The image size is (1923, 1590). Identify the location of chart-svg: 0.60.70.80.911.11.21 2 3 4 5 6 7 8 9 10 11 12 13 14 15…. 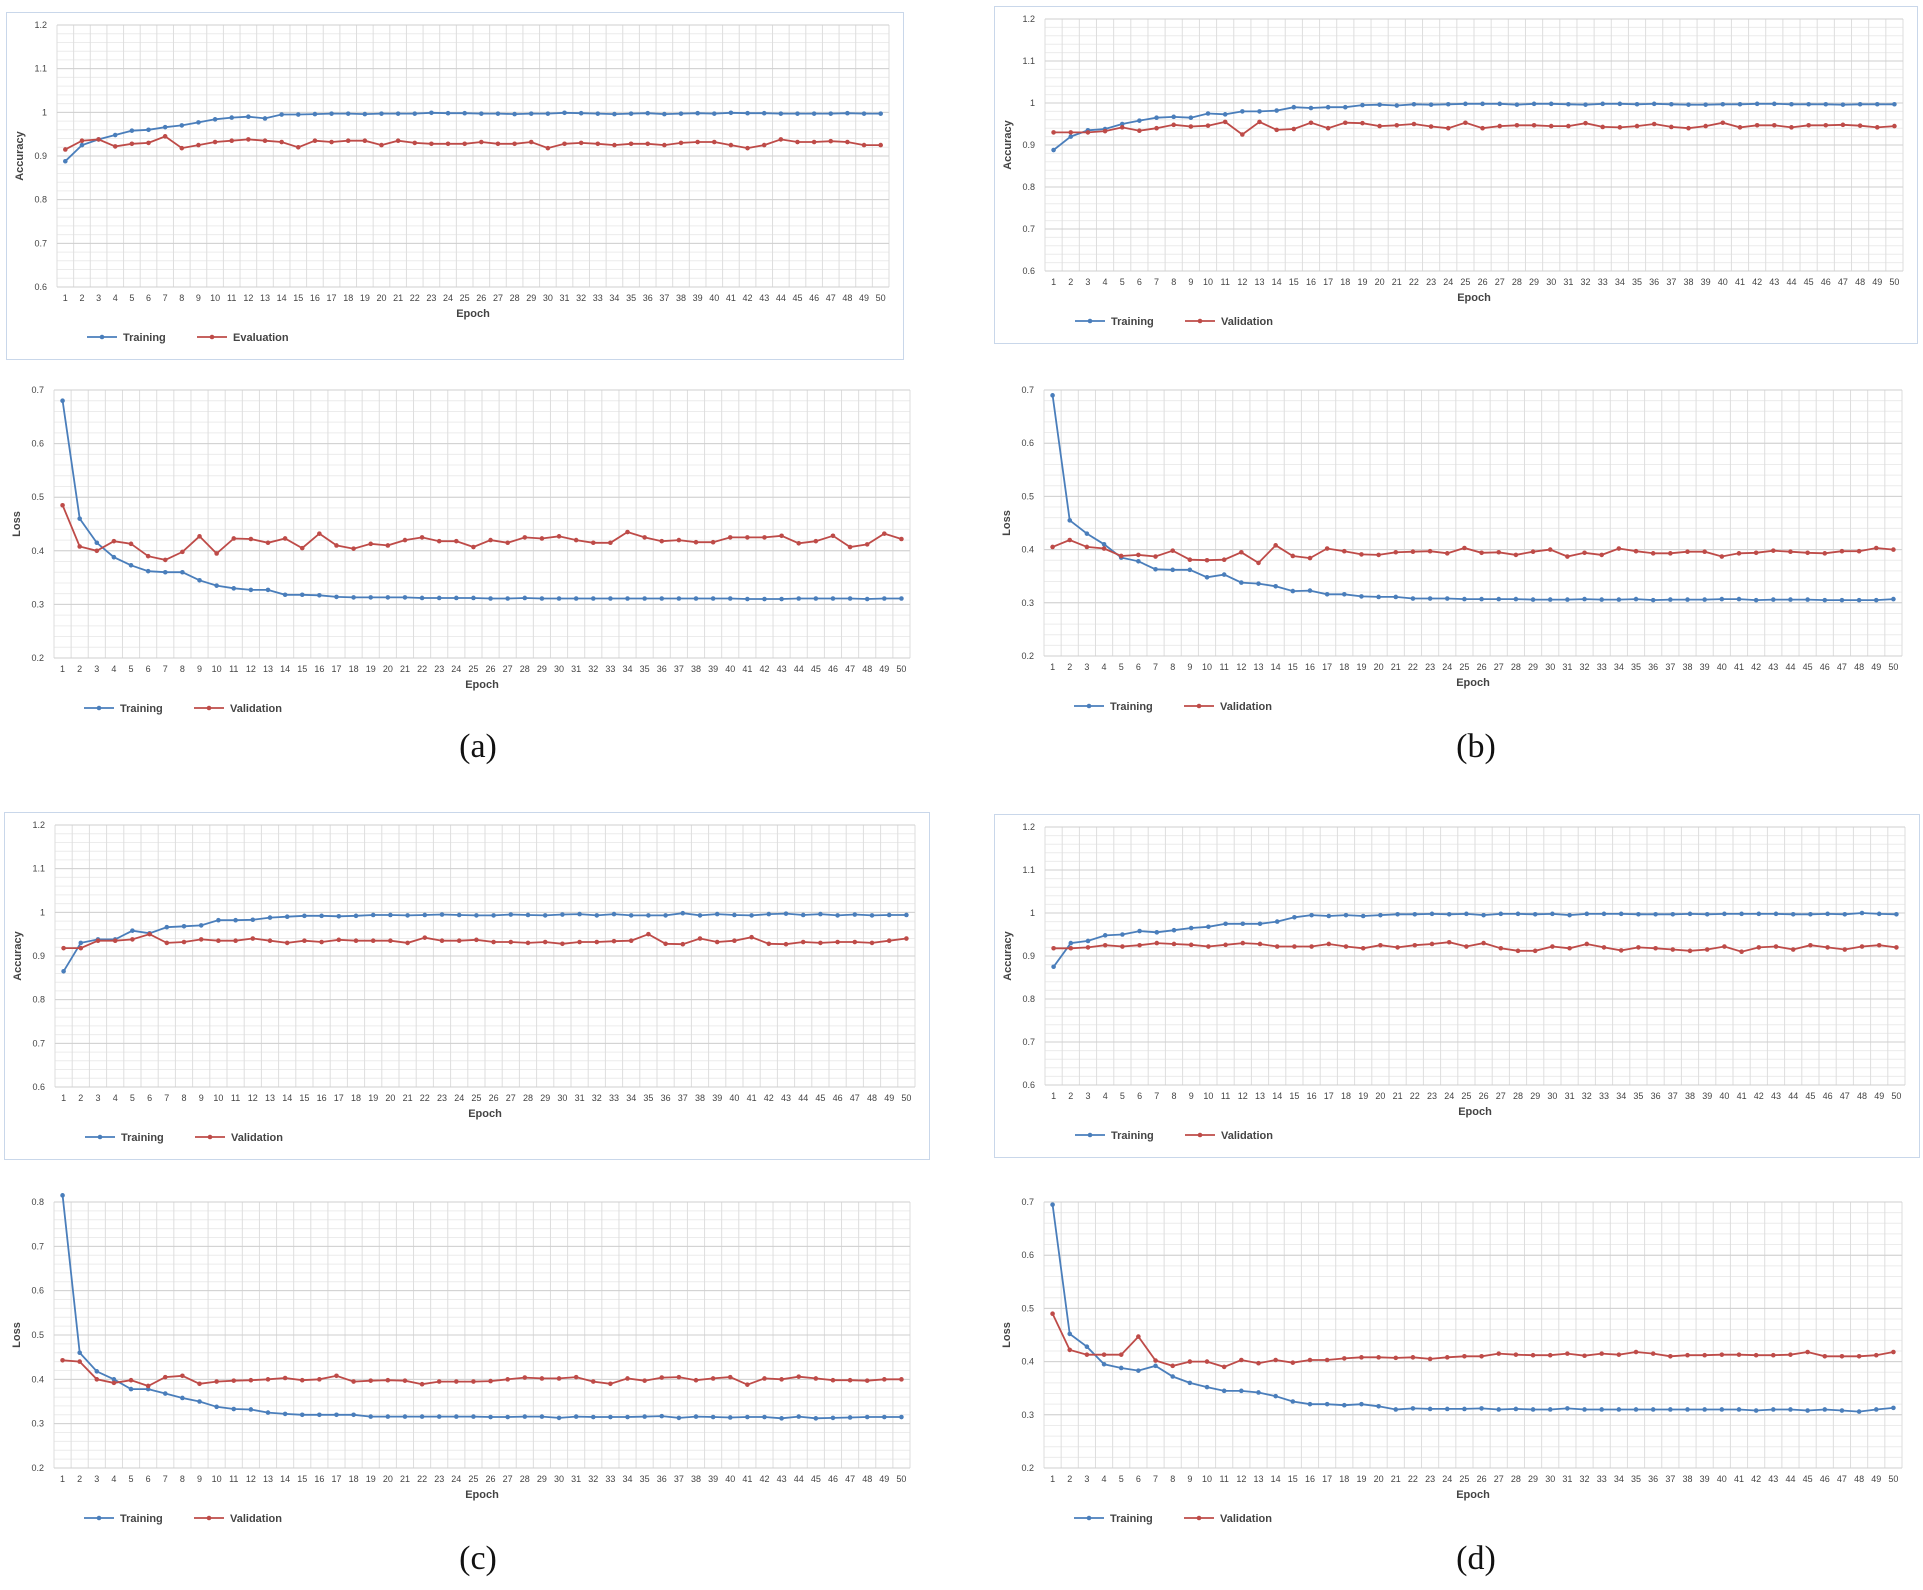
(1454, 982).